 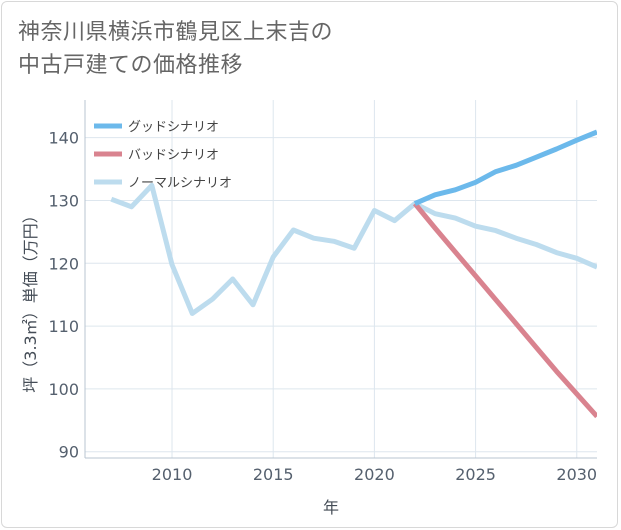 I want to click on x-tick-label: 2015, so click(x=273, y=474).